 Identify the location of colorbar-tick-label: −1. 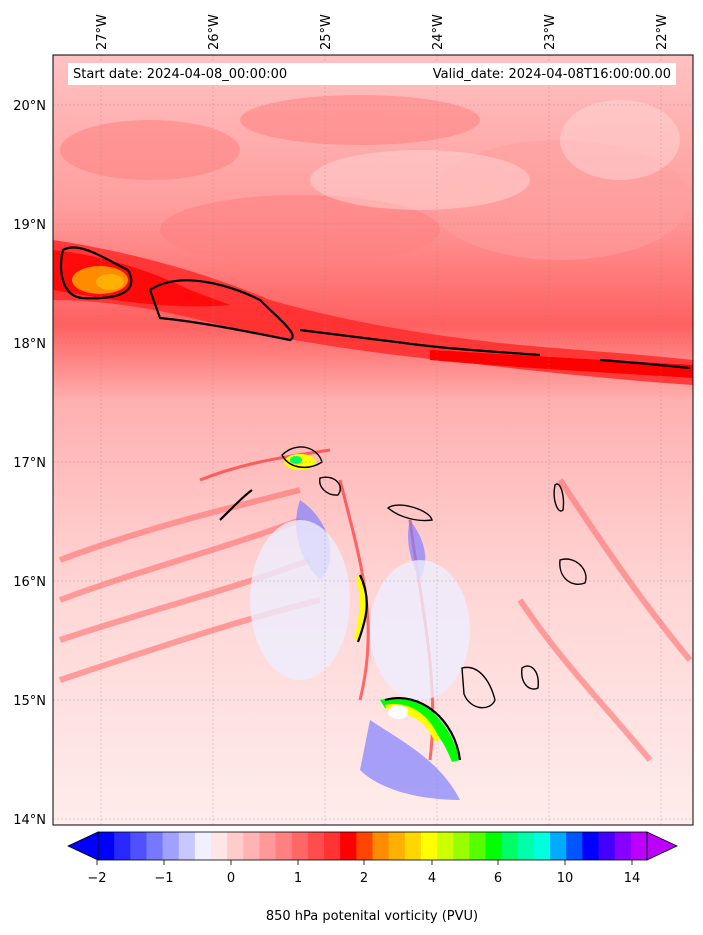
(163, 878).